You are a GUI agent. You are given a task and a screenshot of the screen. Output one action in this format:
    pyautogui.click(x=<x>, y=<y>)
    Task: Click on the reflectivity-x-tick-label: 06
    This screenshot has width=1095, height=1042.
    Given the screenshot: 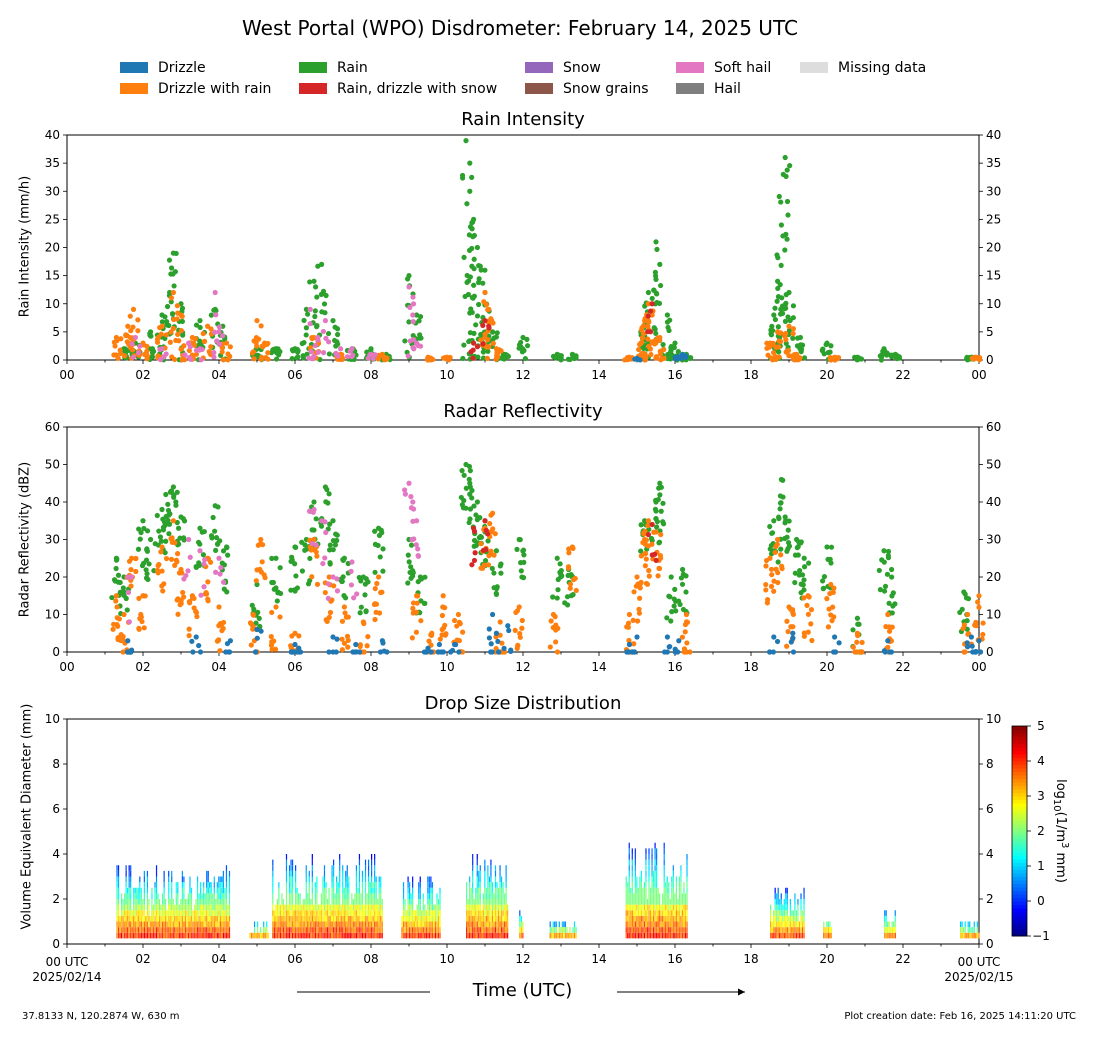 What is the action you would take?
    pyautogui.click(x=294, y=667)
    